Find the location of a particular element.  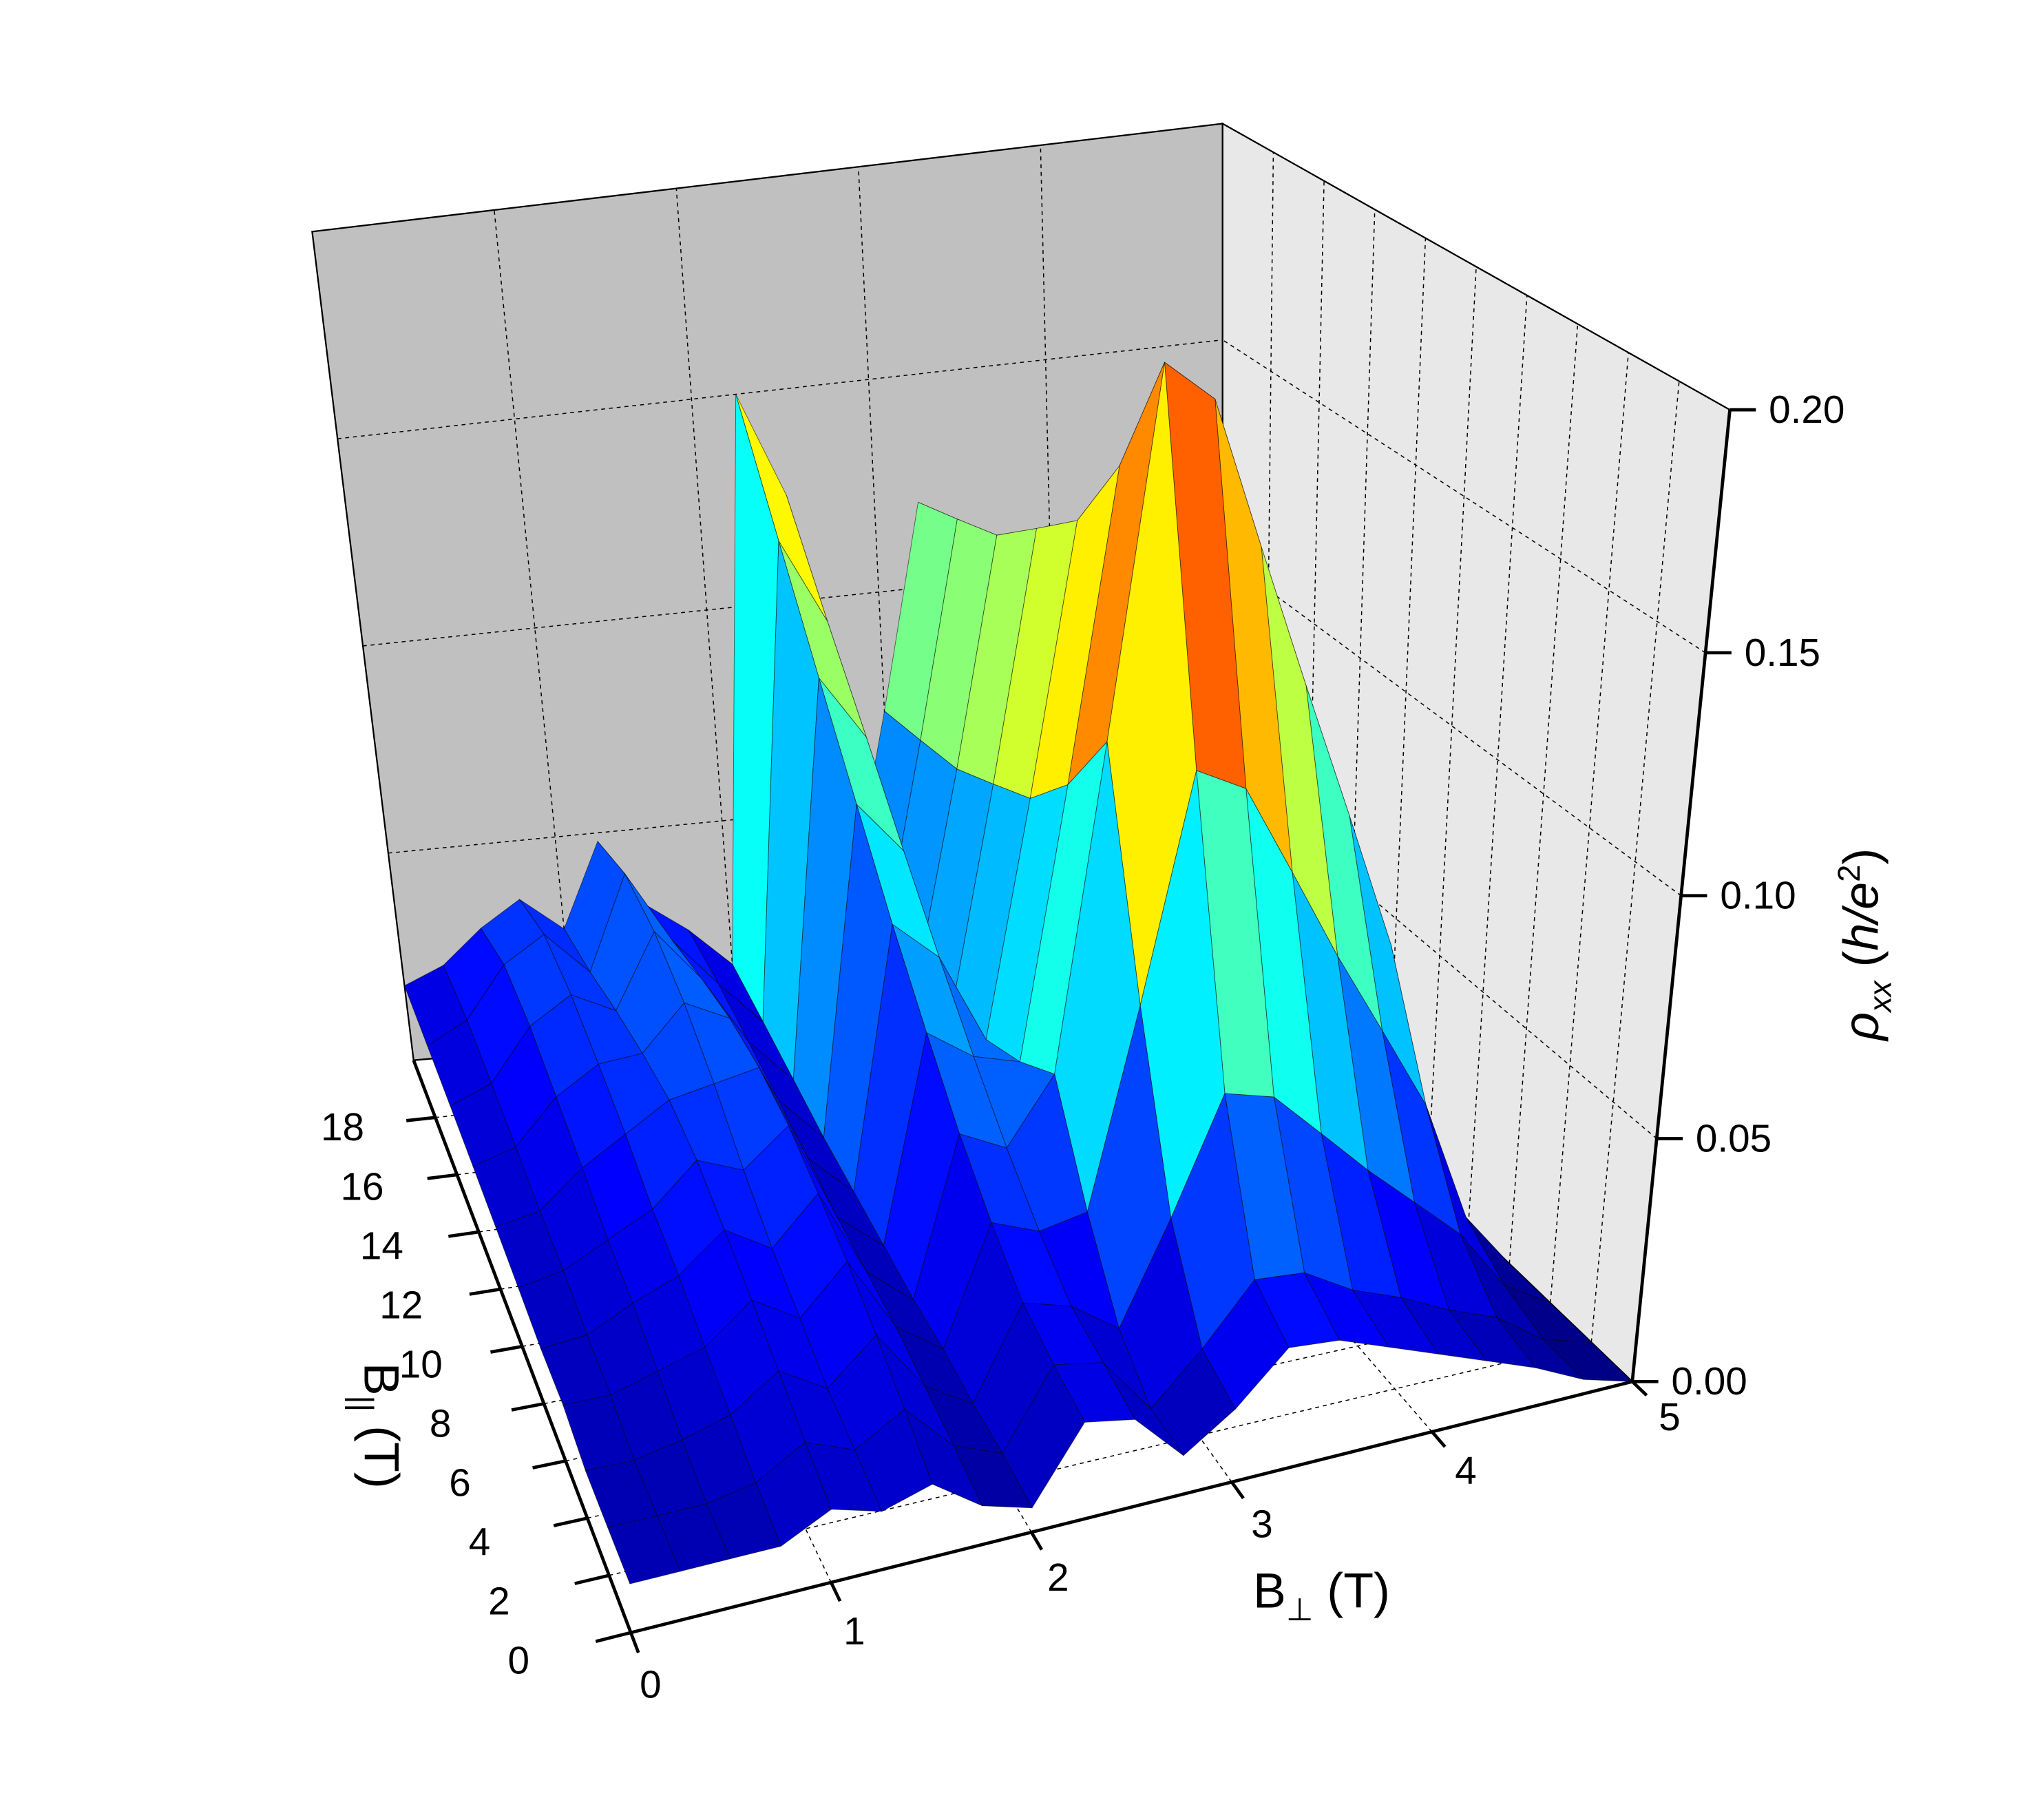

x-label-sub: ⊥ is located at coordinates (1299, 1610).